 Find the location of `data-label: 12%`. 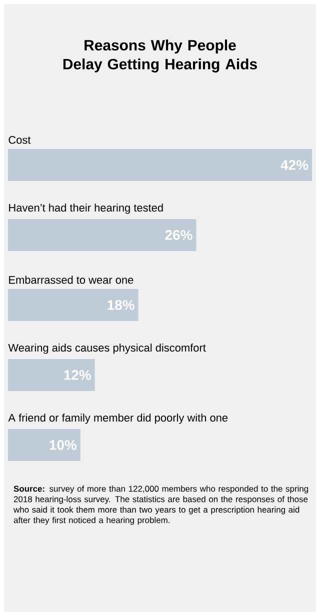

data-label: 12% is located at coordinates (77, 375).